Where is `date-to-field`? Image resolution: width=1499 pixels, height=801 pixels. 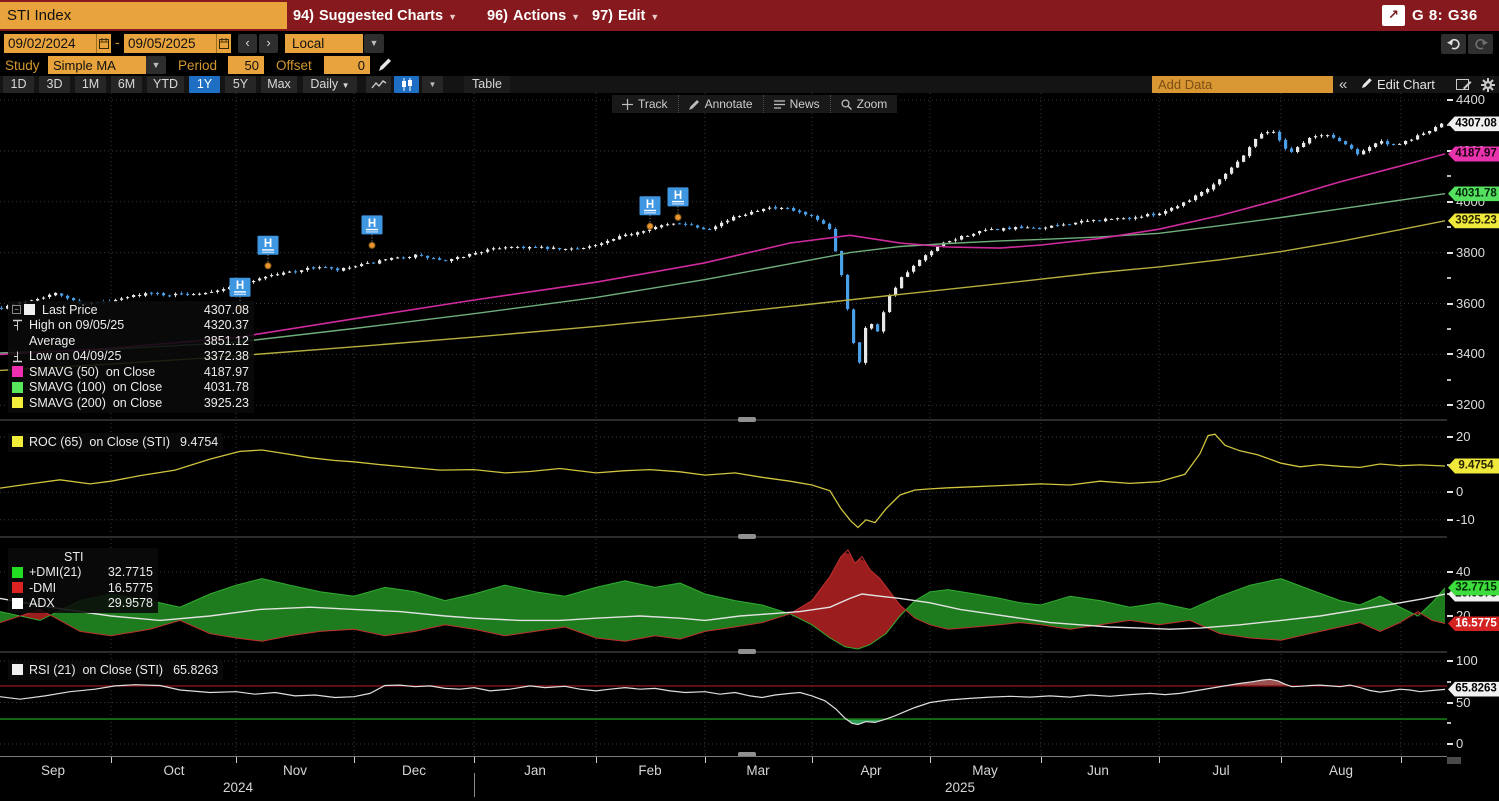
date-to-field is located at coordinates (170, 43).